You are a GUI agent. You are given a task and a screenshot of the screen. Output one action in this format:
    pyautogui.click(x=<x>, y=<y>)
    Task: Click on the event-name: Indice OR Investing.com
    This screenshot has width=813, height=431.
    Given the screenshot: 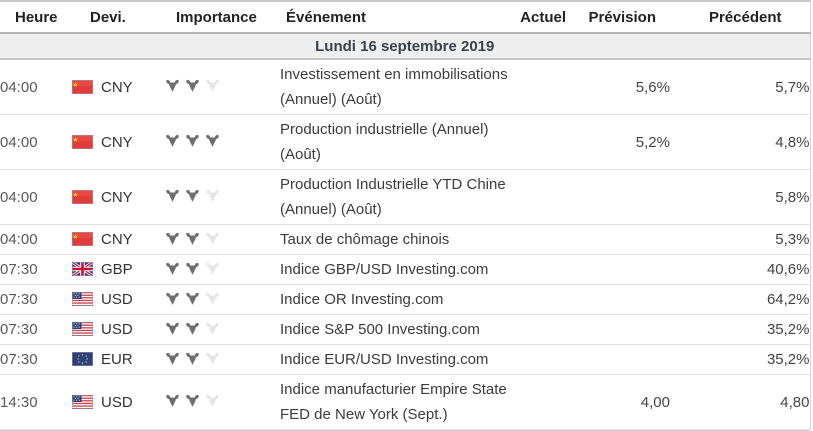 What is the action you would take?
    pyautogui.click(x=395, y=299)
    